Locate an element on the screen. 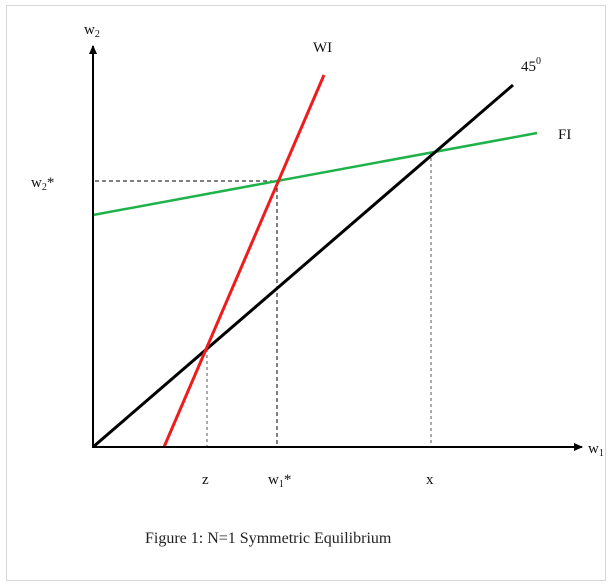  figure-caption: Figure 1: N=1 Symmetric Equilibrium is located at coordinates (268, 538).